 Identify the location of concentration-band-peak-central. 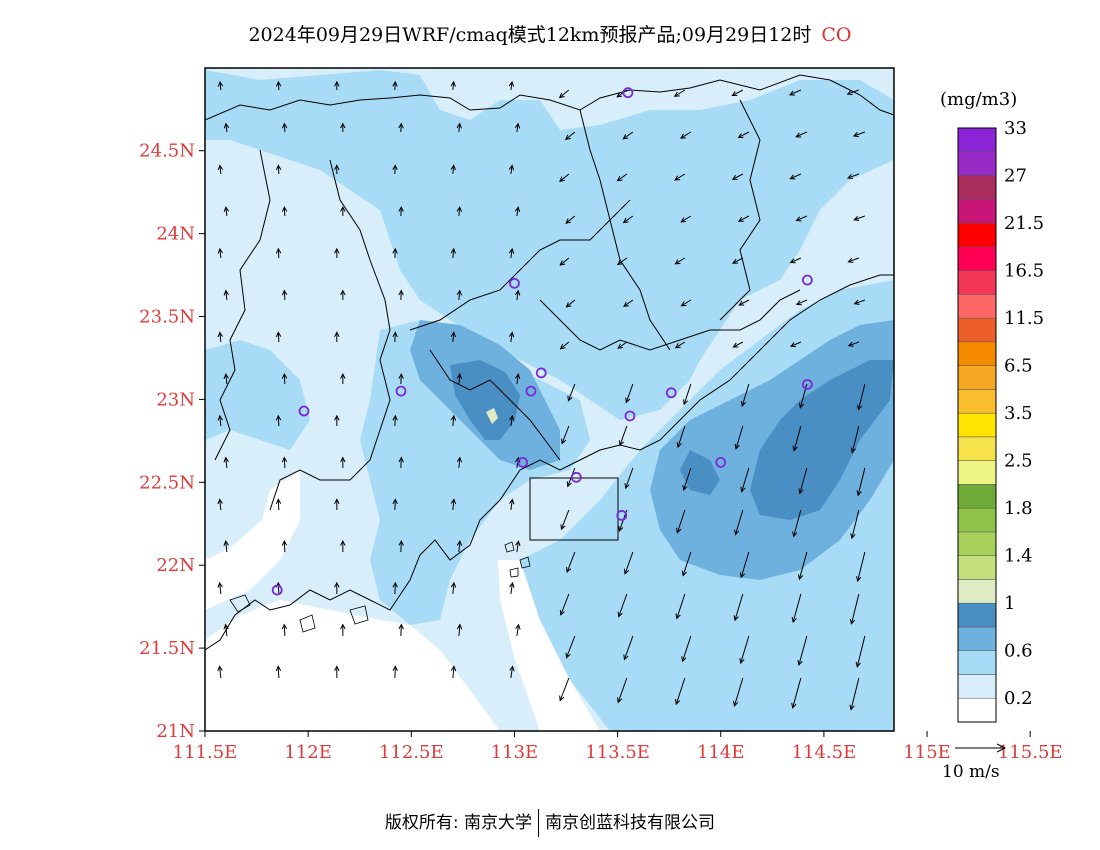
(485, 400).